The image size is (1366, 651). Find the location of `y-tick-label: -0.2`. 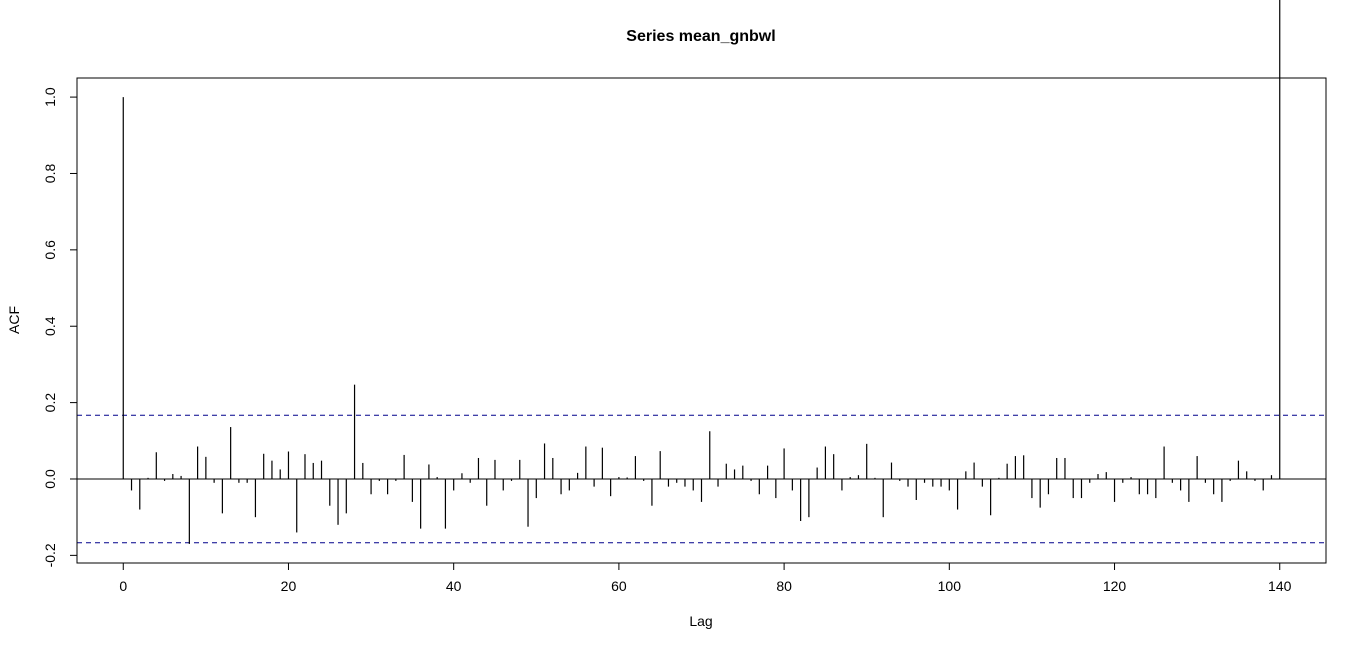

y-tick-label: -0.2 is located at coordinates (50, 555).